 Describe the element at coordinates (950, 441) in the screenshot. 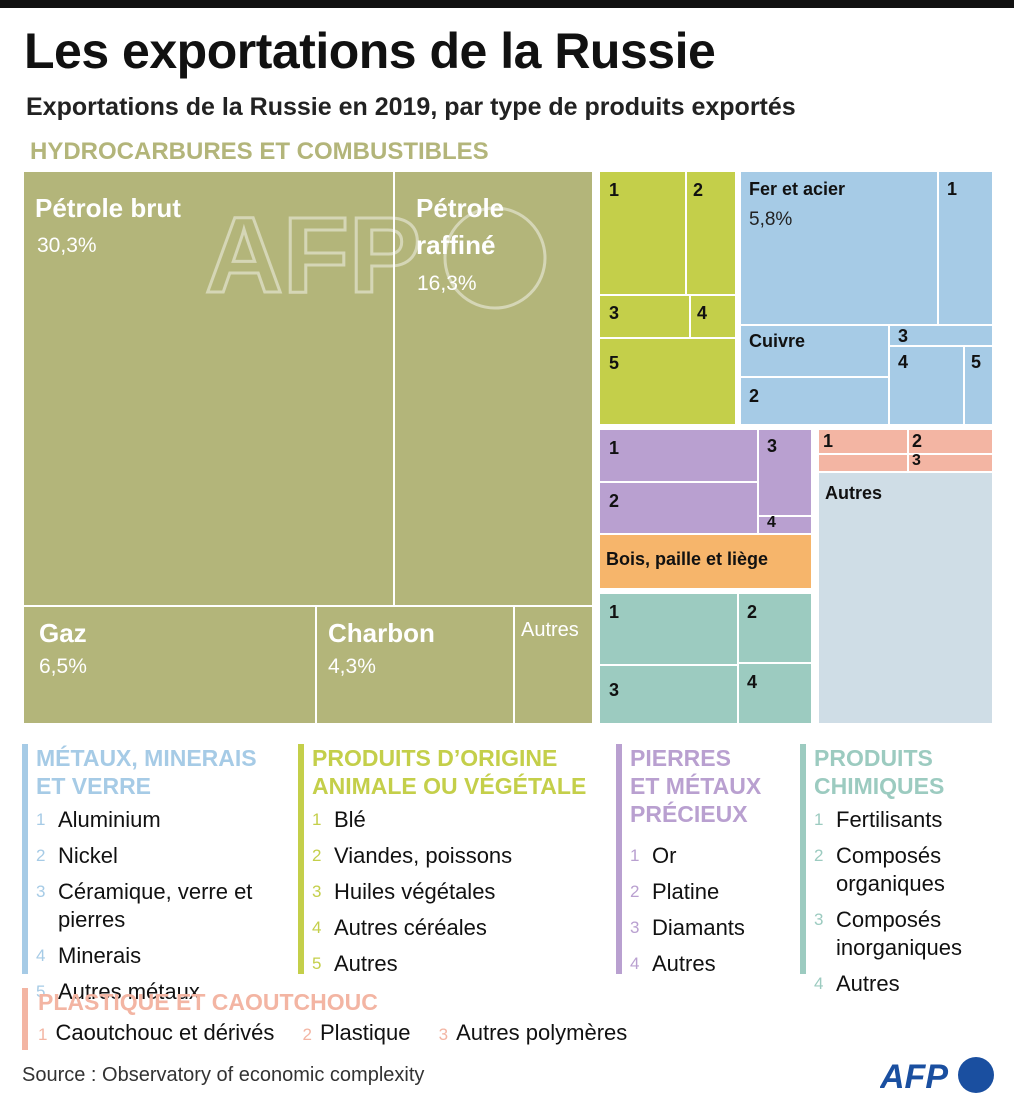

I see `tile-plastique-2: 2` at that location.